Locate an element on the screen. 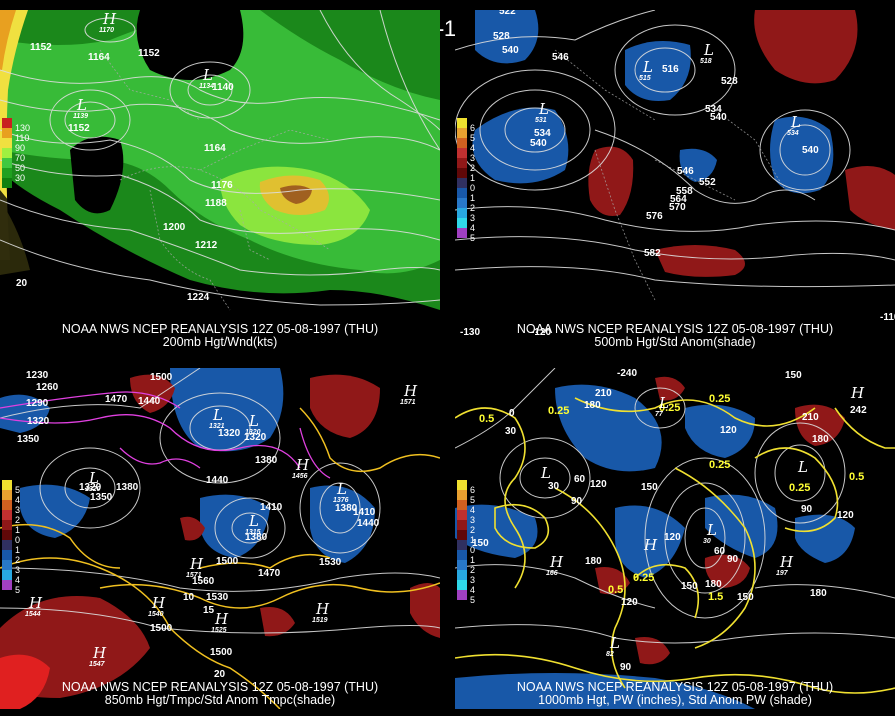  center-value: 531 is located at coordinates (541, 120).